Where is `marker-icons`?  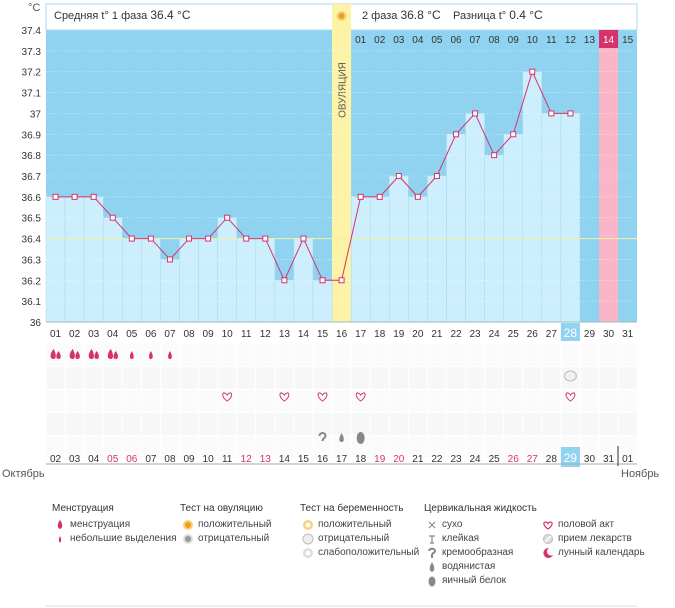 marker-icons is located at coordinates (313, 396).